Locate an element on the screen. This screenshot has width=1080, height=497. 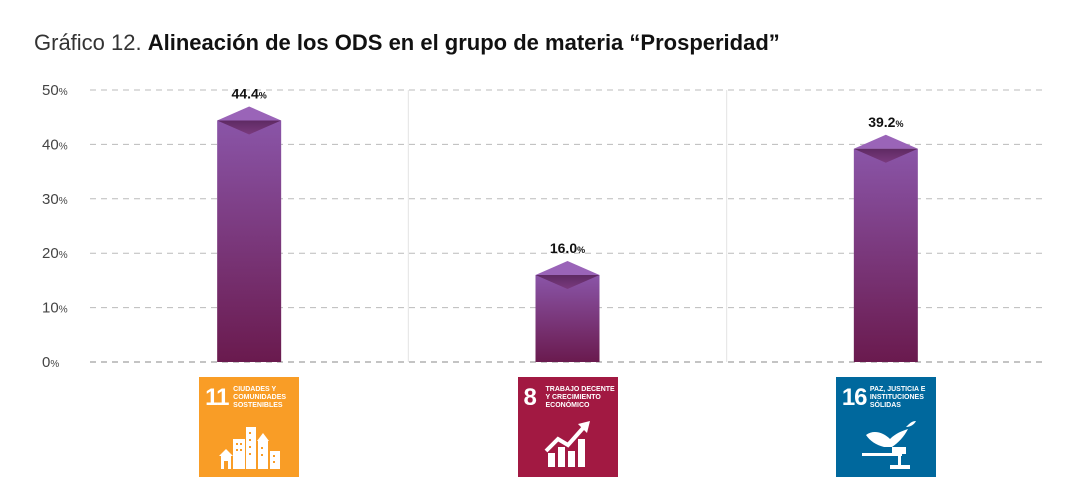
sdg-number: 11 is located at coordinates (217, 397).